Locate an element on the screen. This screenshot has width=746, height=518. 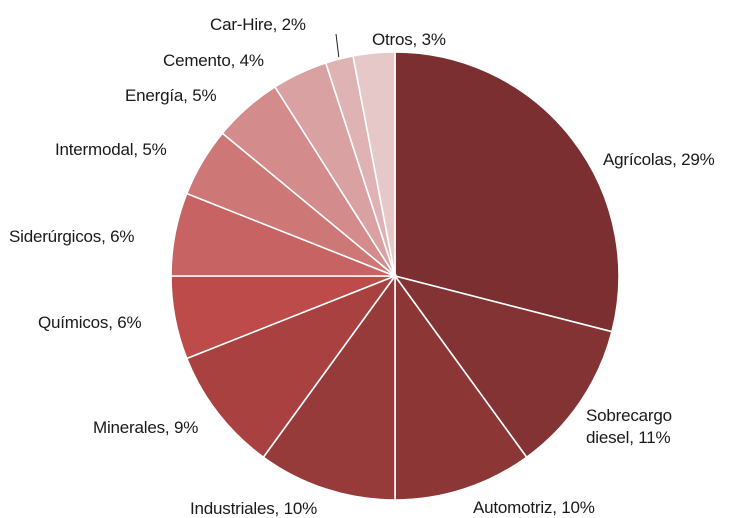
slice-label-0: Agrícolas, 29% is located at coordinates (659, 159).